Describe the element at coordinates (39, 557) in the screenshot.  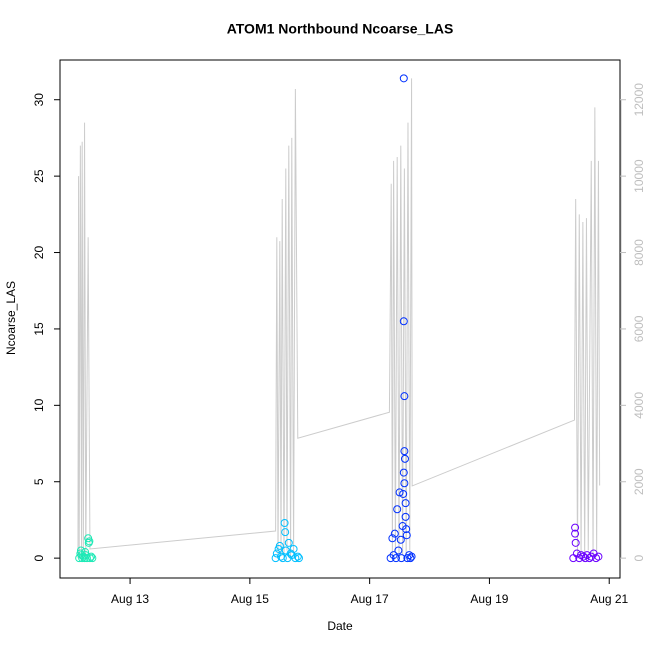
I see `y-tick-label: 0` at that location.